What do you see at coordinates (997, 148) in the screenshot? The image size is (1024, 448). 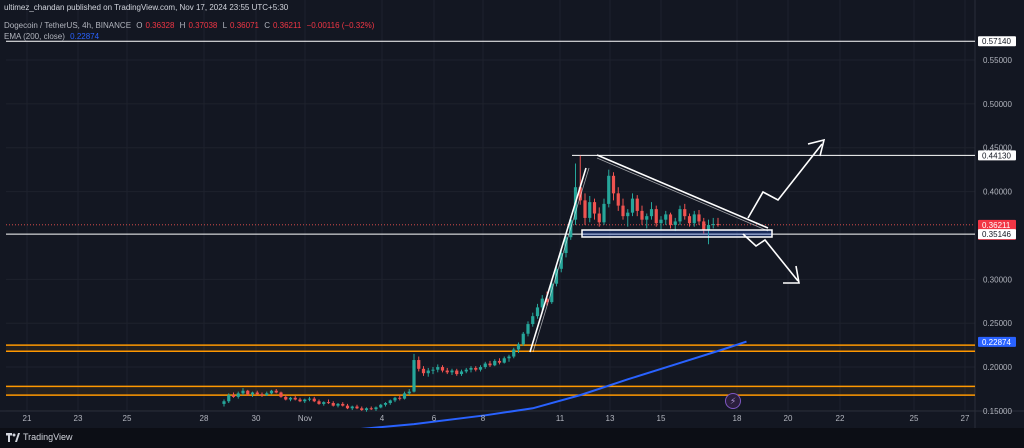 I see `price-tick: 0.45000` at bounding box center [997, 148].